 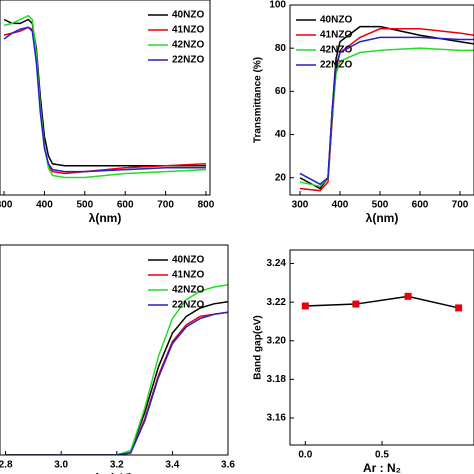 What do you see at coordinates (277, 5) in the screenshot?
I see `y-tick-label: 100` at bounding box center [277, 5].